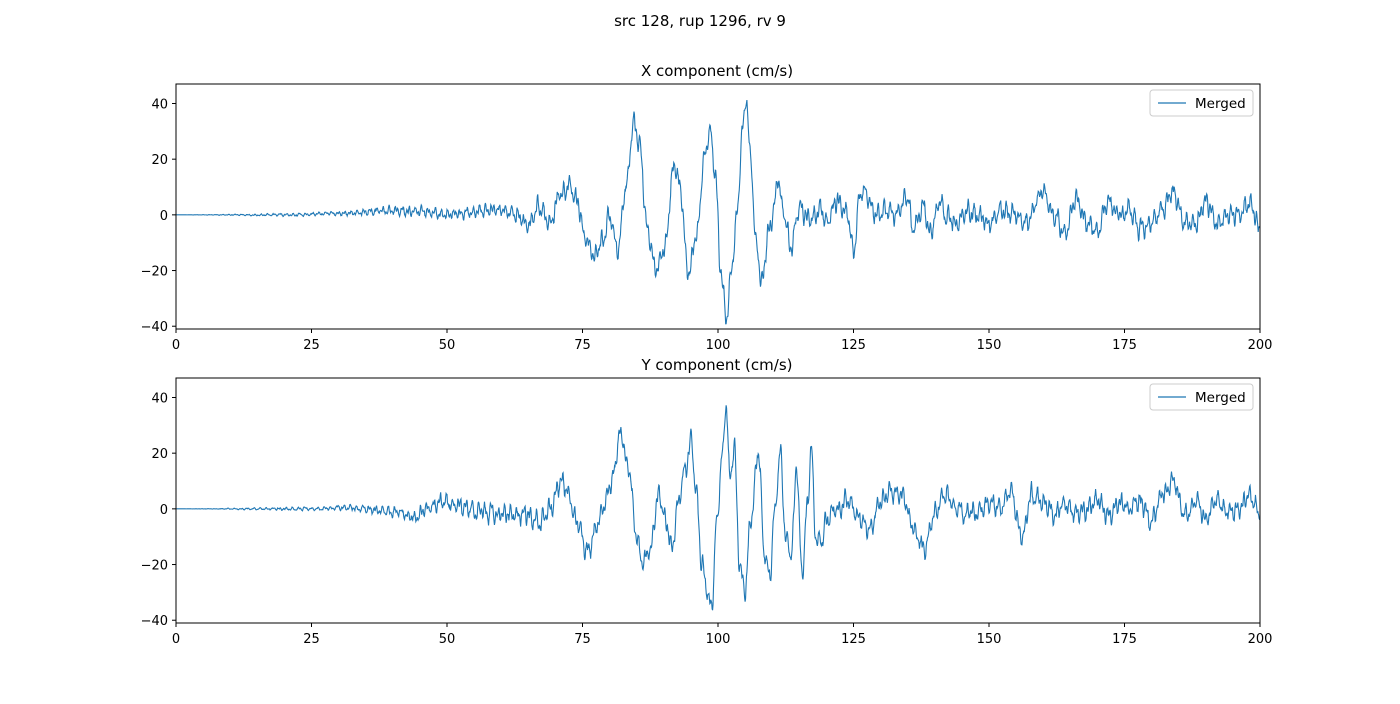 The width and height of the screenshot is (1400, 704). What do you see at coordinates (717, 71) in the screenshot?
I see `x-component-title: X component (cm/s)` at bounding box center [717, 71].